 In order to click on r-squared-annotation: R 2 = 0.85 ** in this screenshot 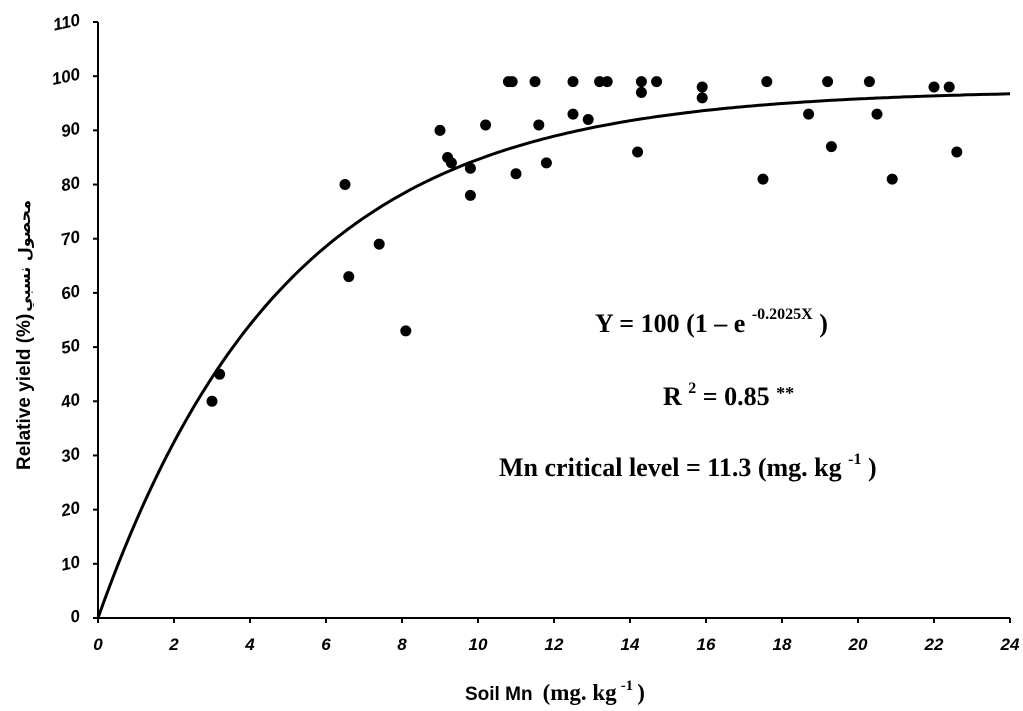, I will do `click(728, 390)`.